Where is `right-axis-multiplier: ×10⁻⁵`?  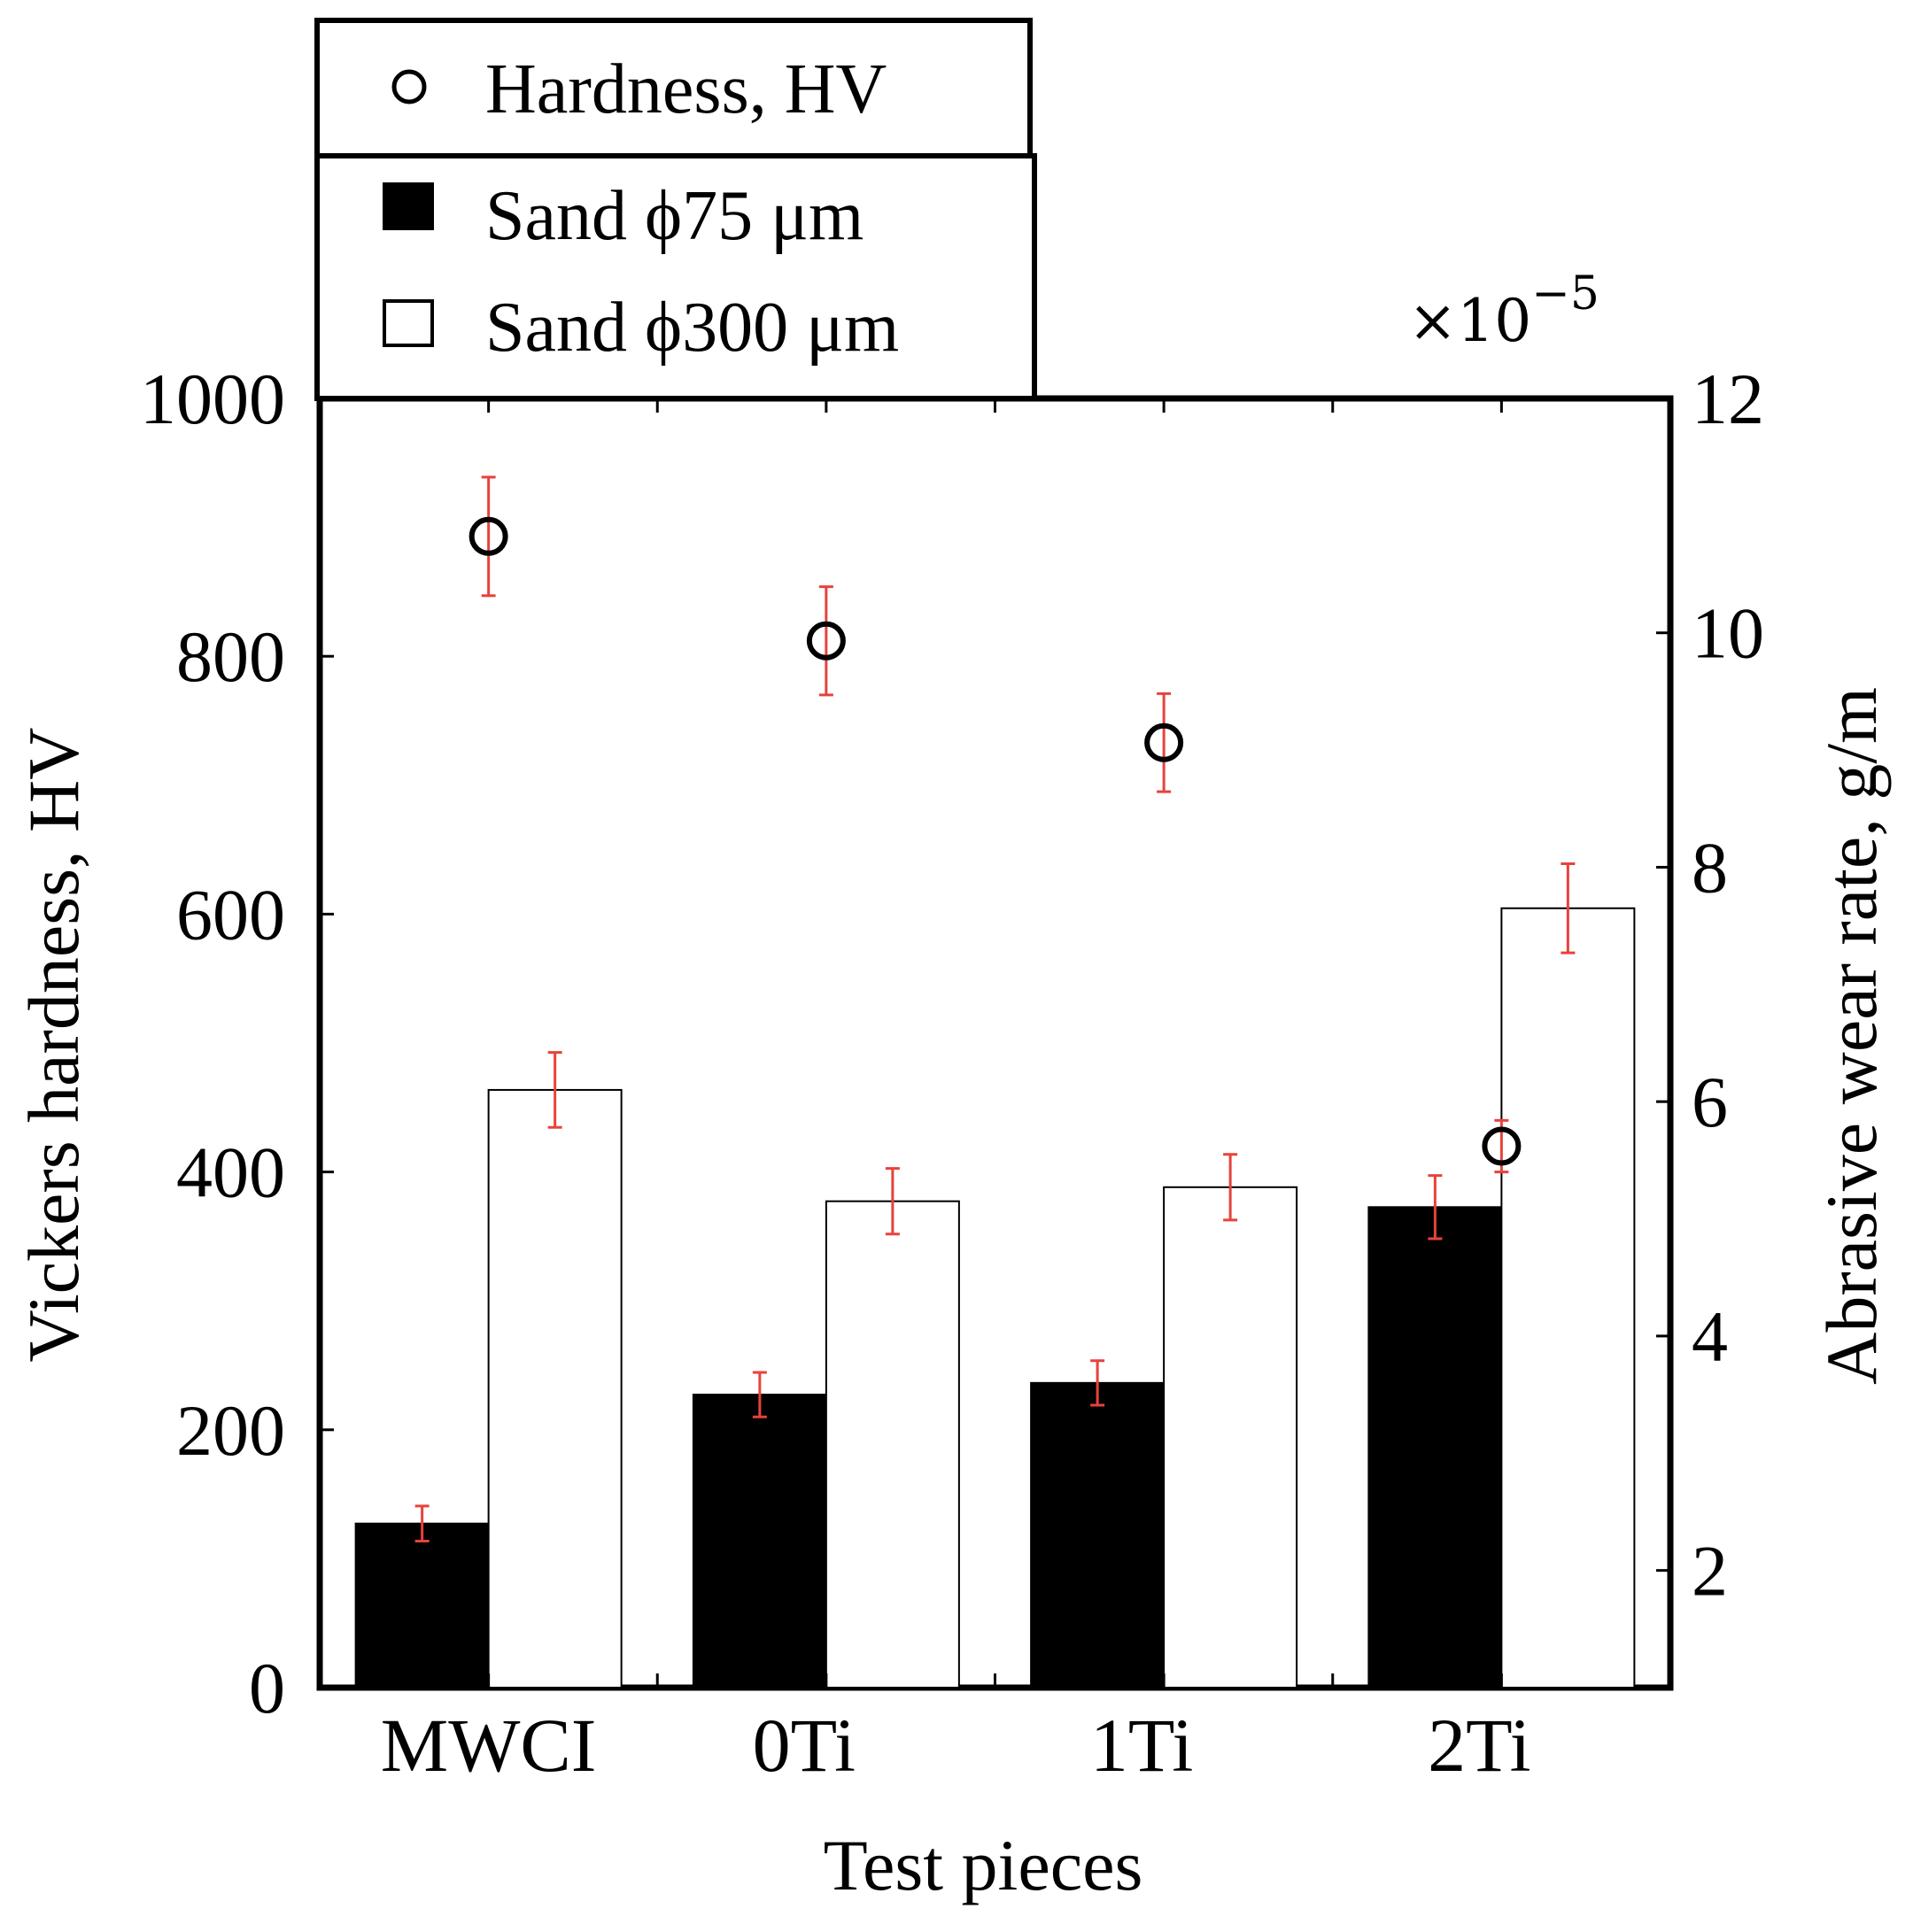 right-axis-multiplier: ×10⁻⁵ is located at coordinates (1503, 311).